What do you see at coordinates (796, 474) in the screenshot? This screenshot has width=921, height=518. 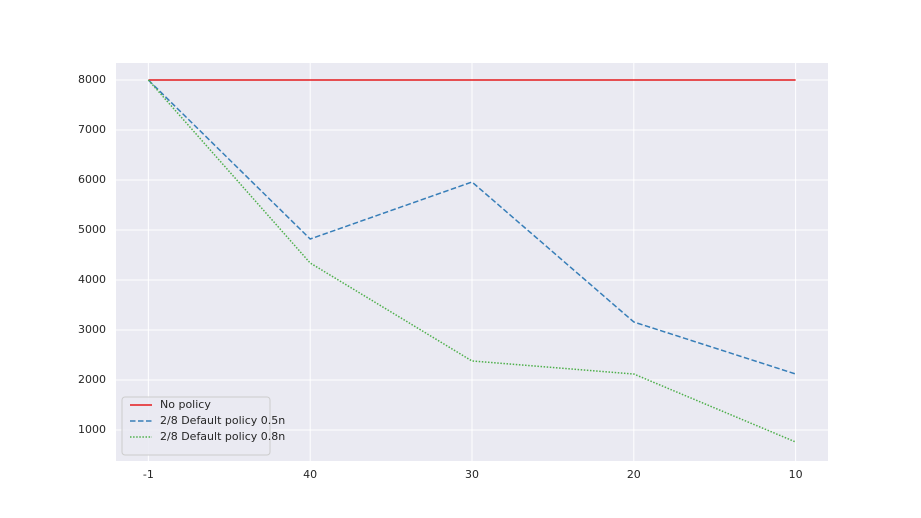 I see `x-tick-label: 10` at bounding box center [796, 474].